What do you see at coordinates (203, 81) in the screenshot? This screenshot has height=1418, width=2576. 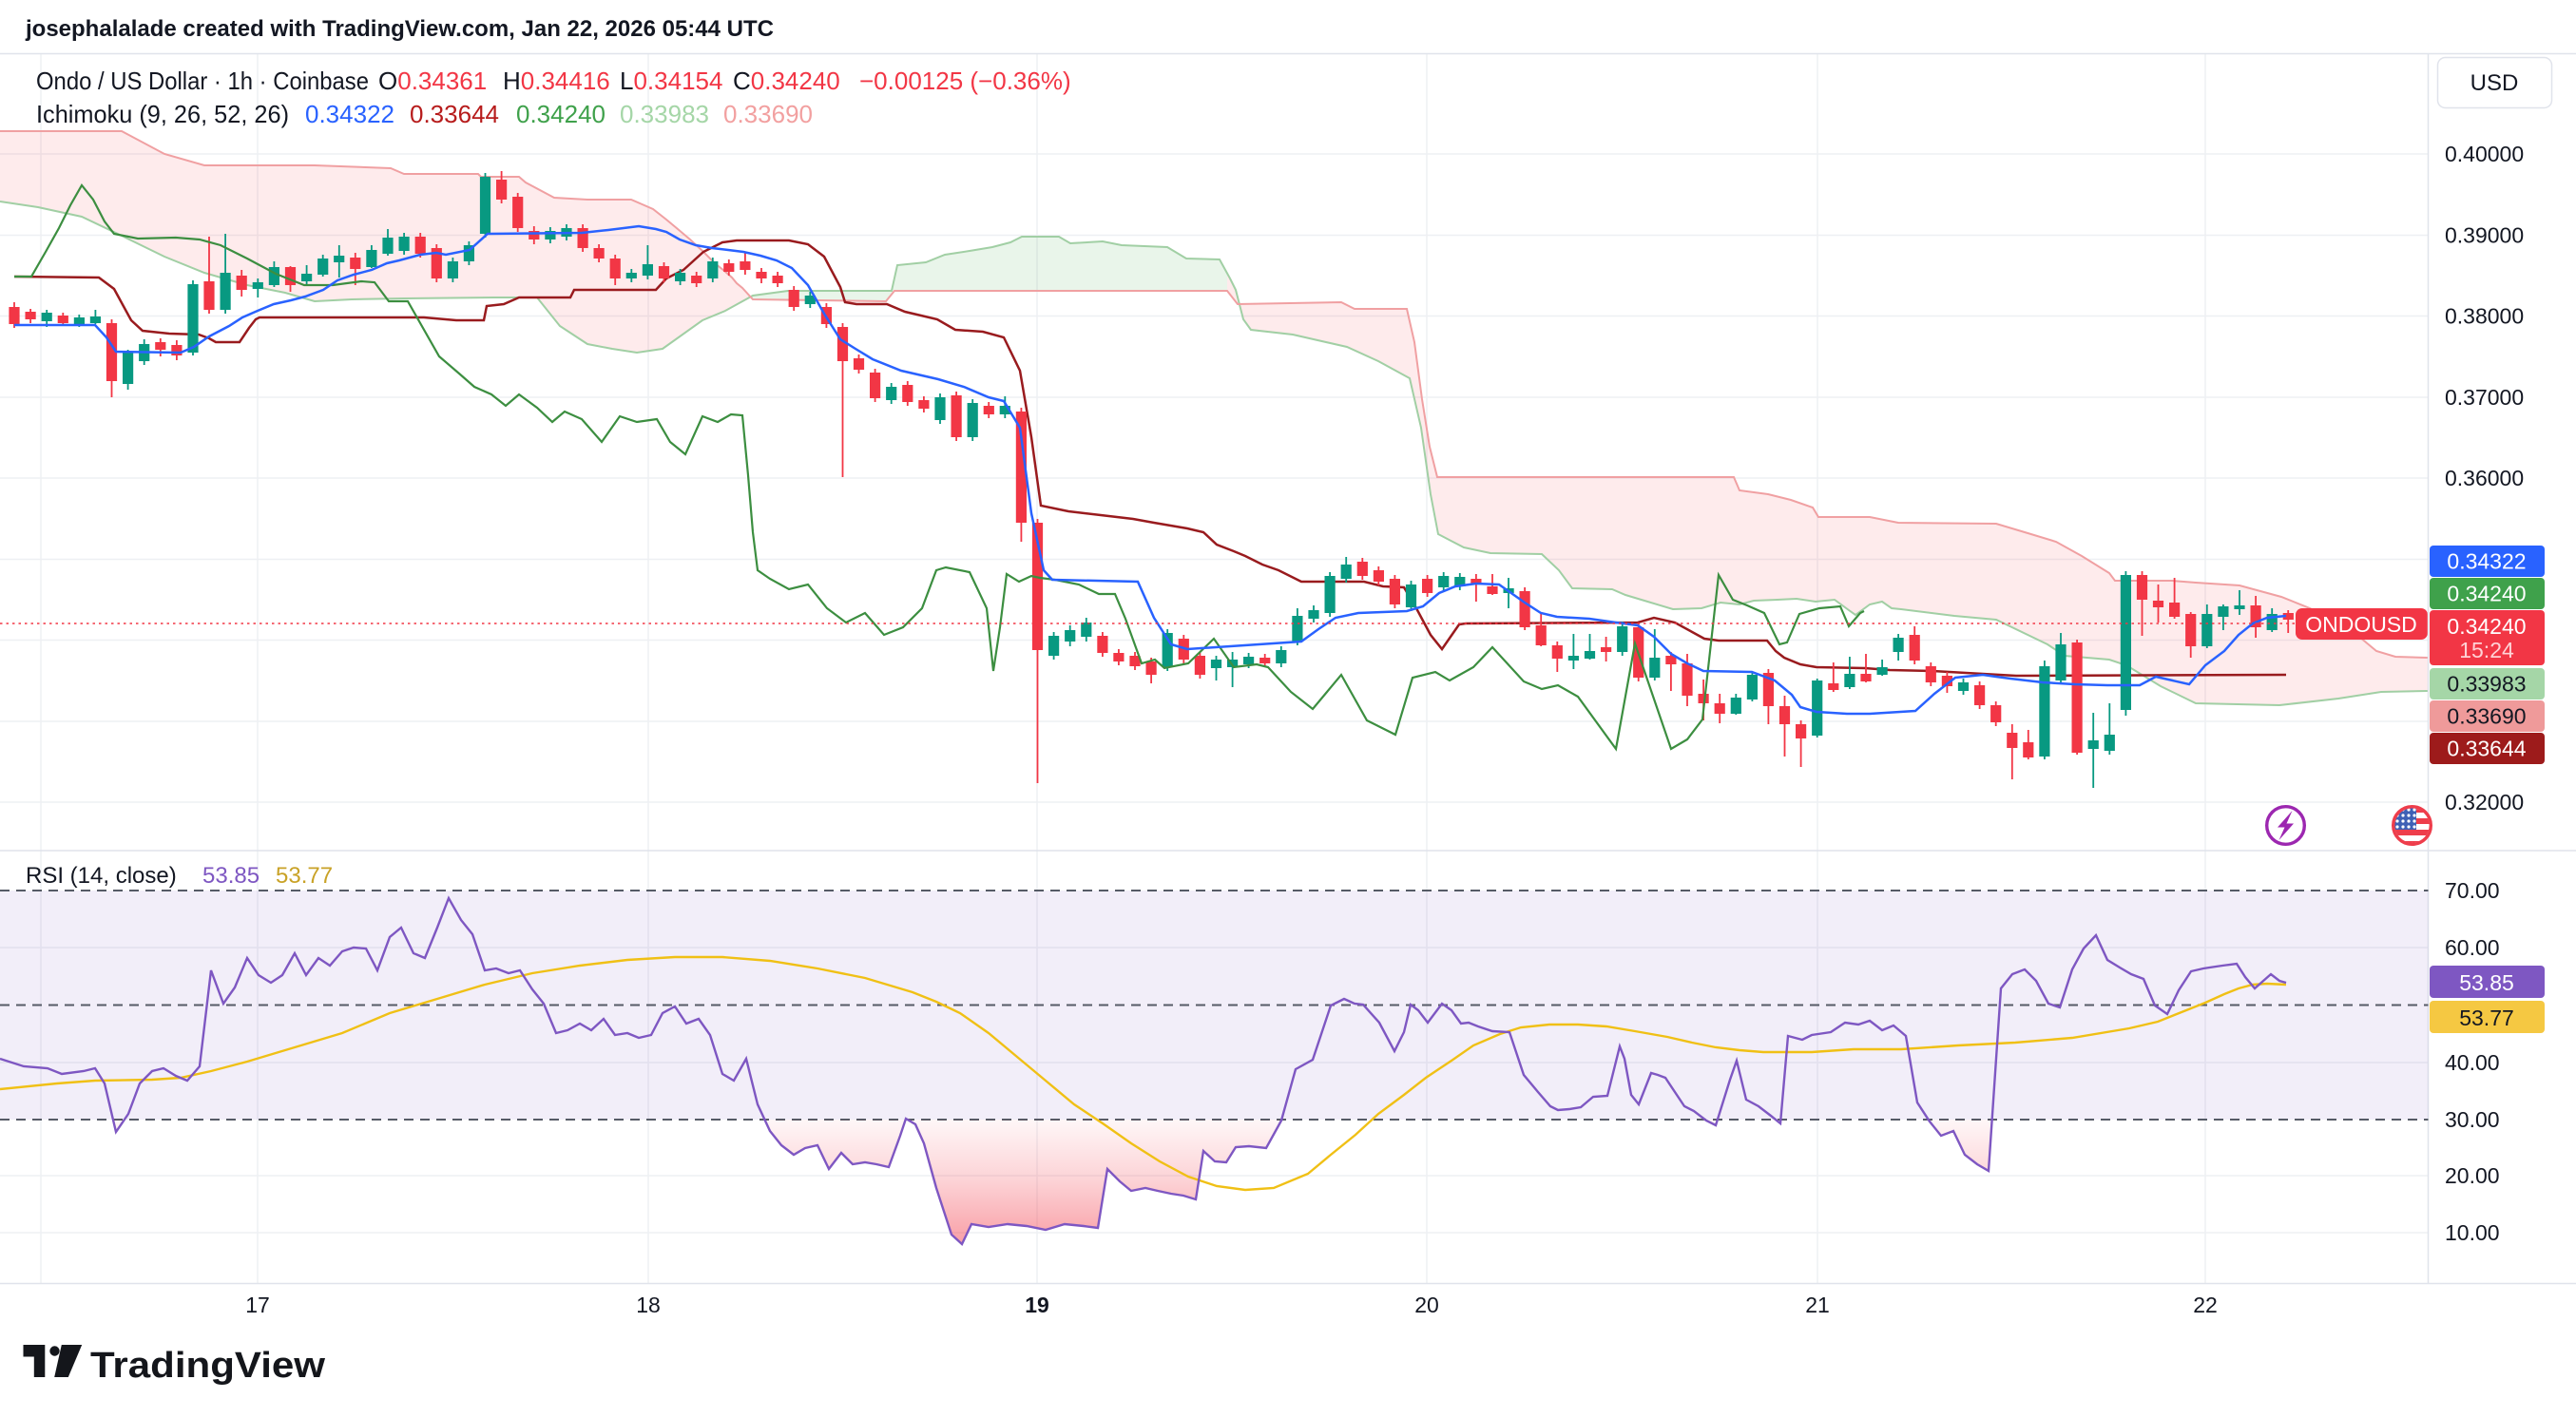 I see `svg-text:Ondo / US Dollar · 1h · Coinba: Ondo / US Dollar · 1h · Coinbase` at bounding box center [203, 81].